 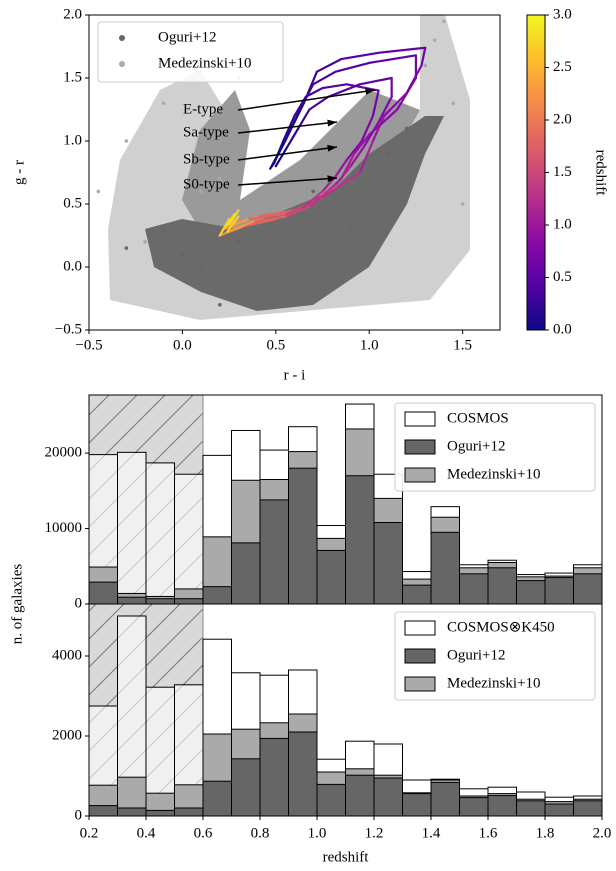 I want to click on y-tick-label: 4000, so click(x=67, y=655).